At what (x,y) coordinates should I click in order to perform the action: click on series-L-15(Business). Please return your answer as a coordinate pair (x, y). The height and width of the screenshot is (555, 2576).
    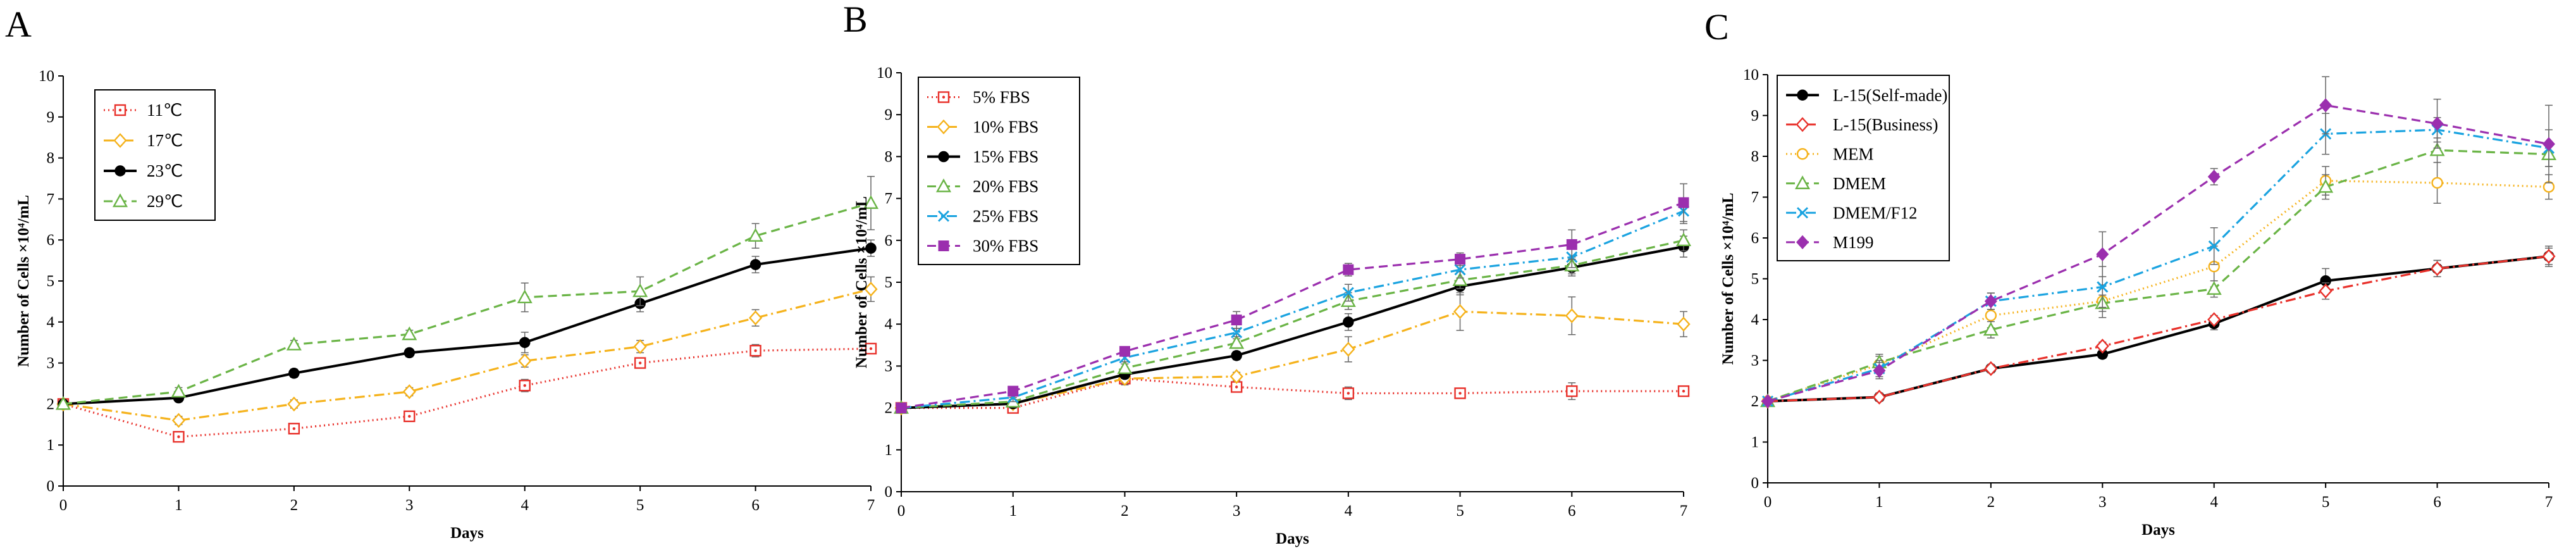
    Looking at the image, I should click on (2158, 328).